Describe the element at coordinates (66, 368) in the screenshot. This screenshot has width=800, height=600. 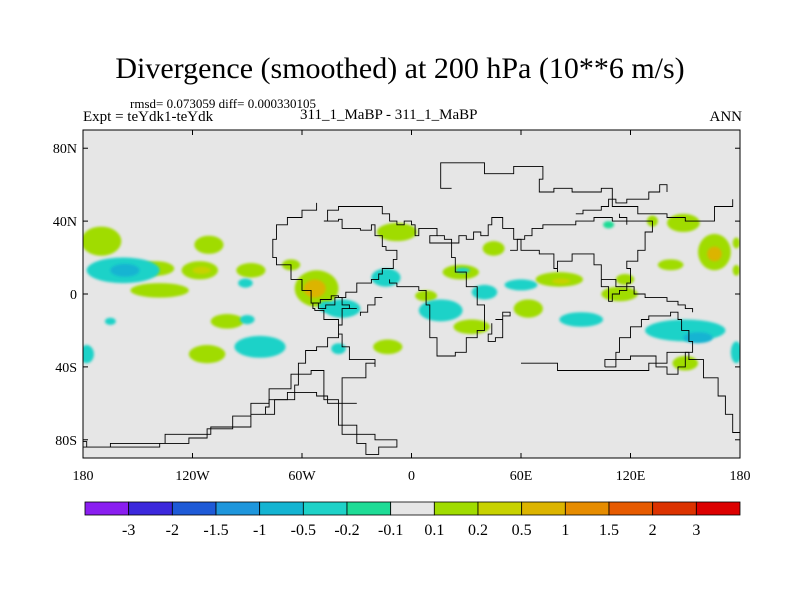
I see `y-tick-label-3: 40S` at that location.